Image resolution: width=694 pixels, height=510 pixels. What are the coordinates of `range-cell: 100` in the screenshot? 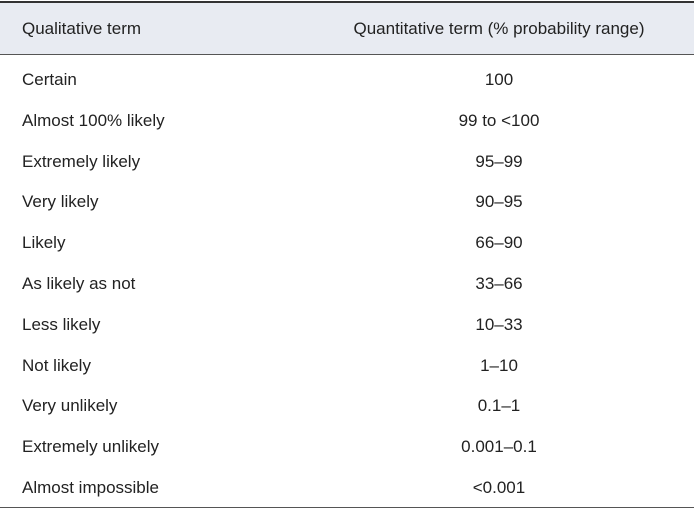 It's located at (499, 79).